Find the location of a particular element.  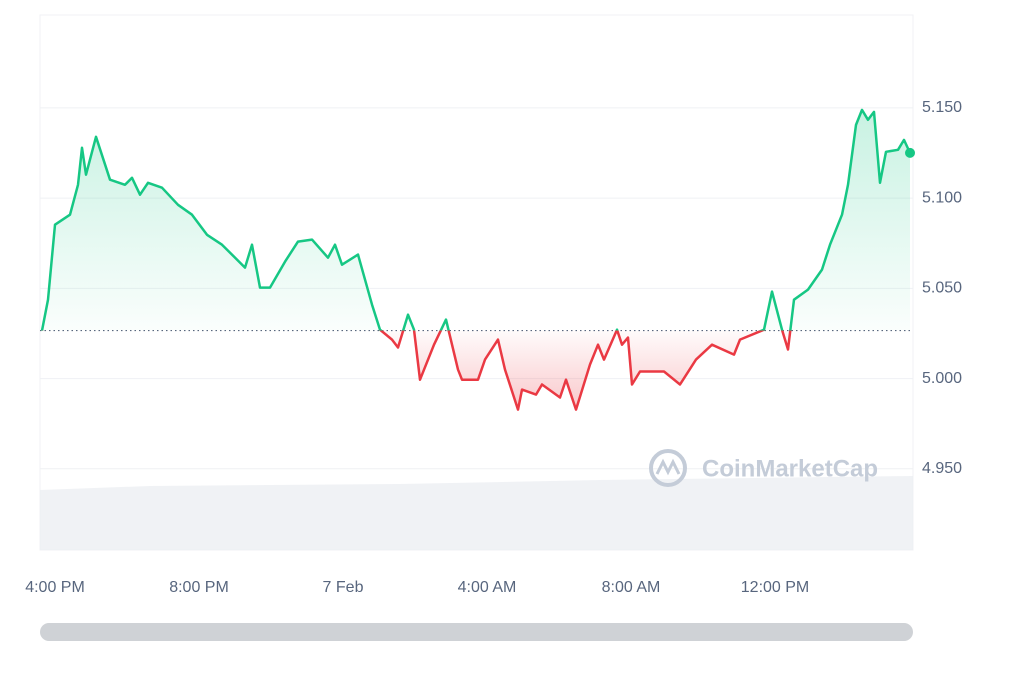

scrollbar is located at coordinates (476, 632).